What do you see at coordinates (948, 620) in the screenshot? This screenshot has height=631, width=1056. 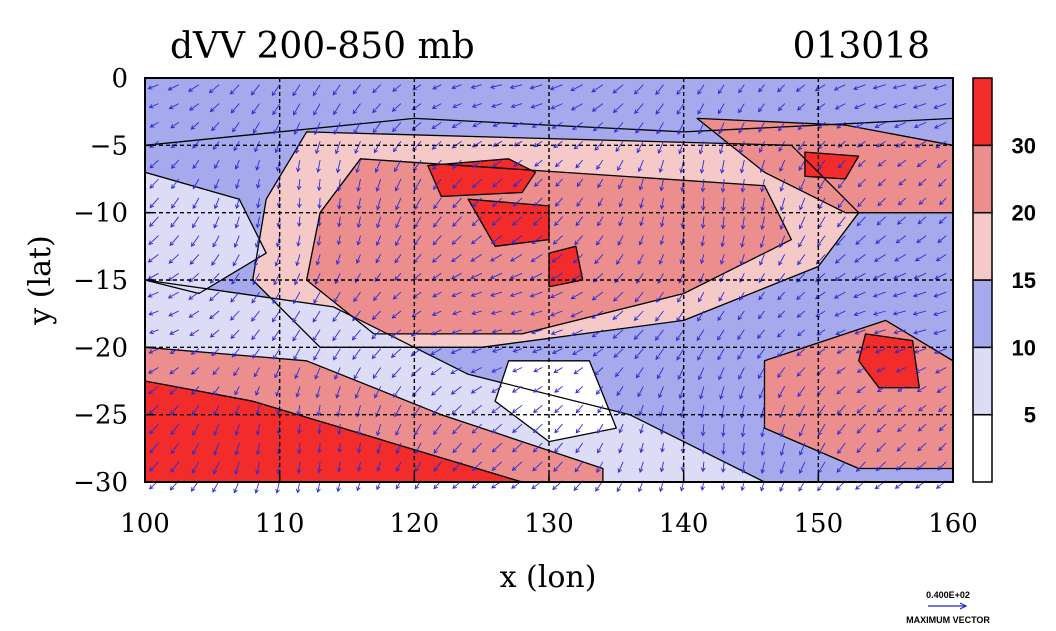 I see `max-vector-caption: MAXIMUM VECTOR` at bounding box center [948, 620].